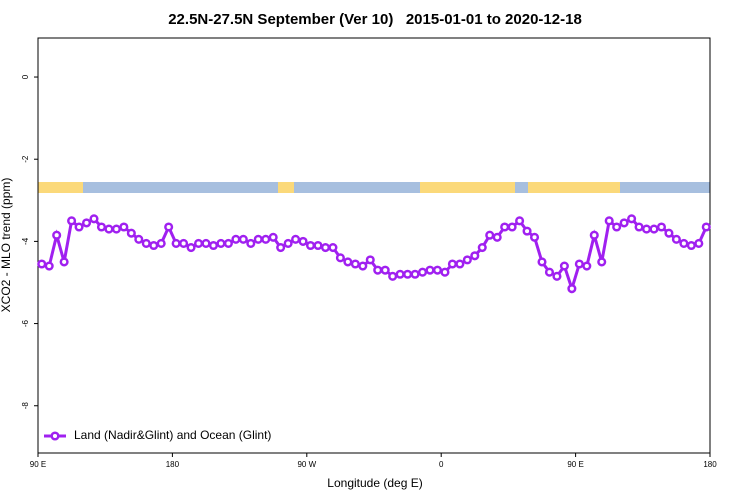  What do you see at coordinates (25, 159) in the screenshot?
I see `y-tick-label: -2` at bounding box center [25, 159].